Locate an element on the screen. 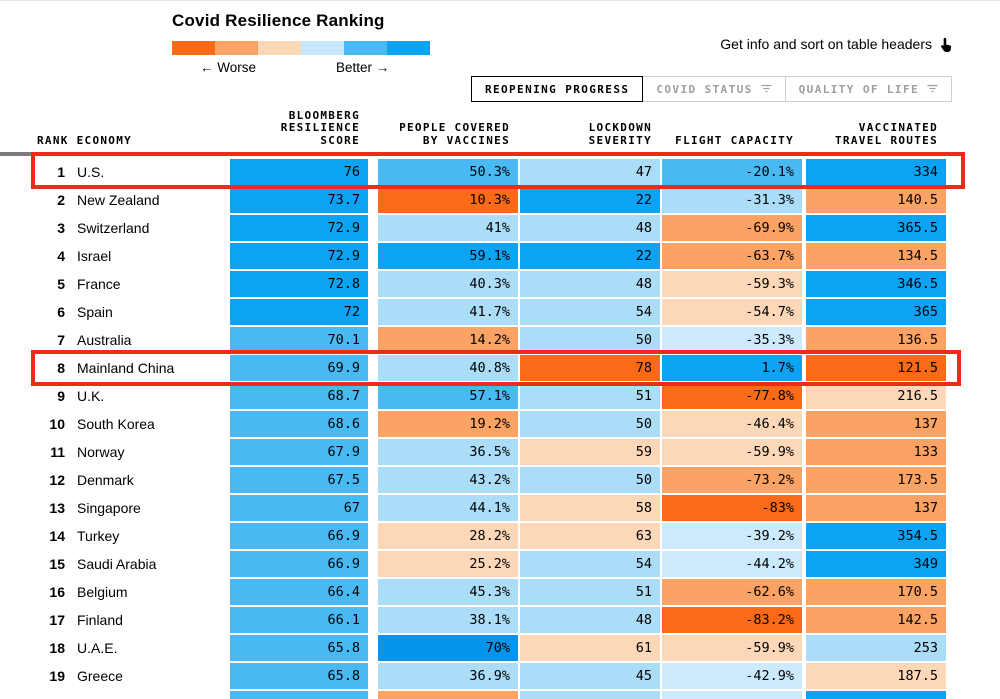 This screenshot has height=699, width=1000. tab-reopening-progress: REOPENING PROGRESS is located at coordinates (557, 89).